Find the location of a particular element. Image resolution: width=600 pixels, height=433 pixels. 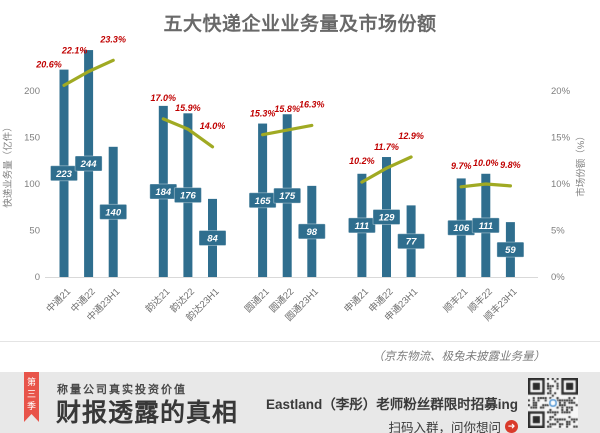

share-point-label: 17.0% is located at coordinates (164, 98).